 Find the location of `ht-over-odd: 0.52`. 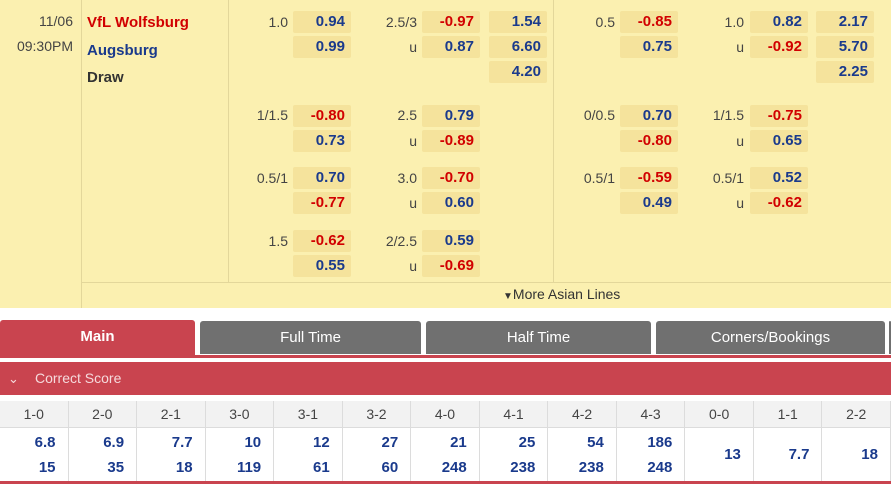

ht-over-odd: 0.52 is located at coordinates (779, 178).